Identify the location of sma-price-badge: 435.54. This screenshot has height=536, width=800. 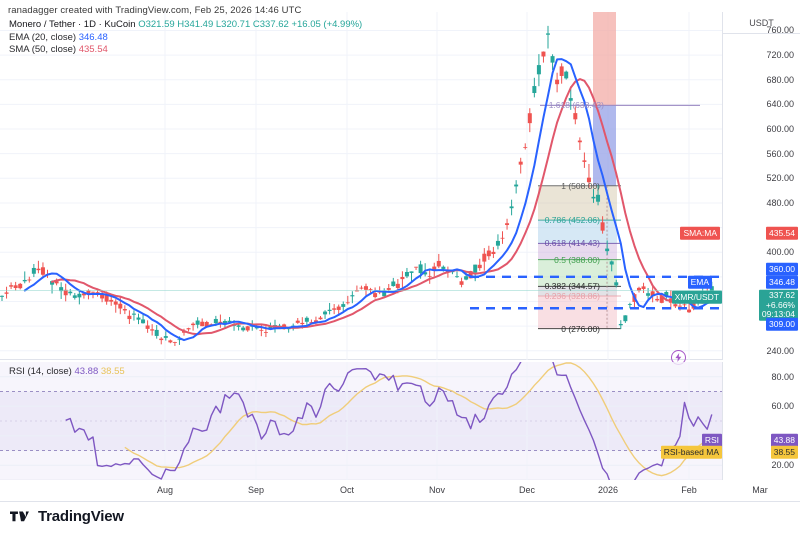
(782, 233).